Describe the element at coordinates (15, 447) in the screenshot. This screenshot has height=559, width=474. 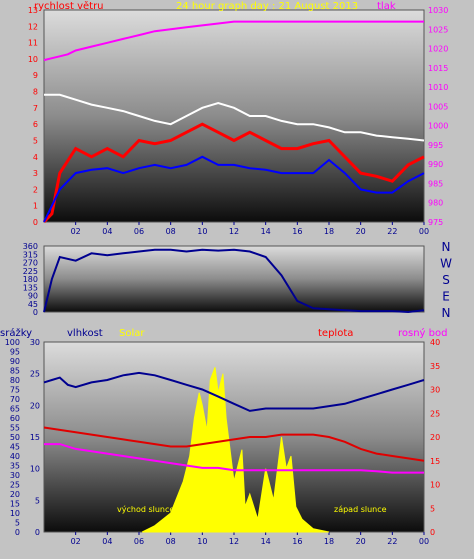
I see `rain-tick-label: 45` at that location.